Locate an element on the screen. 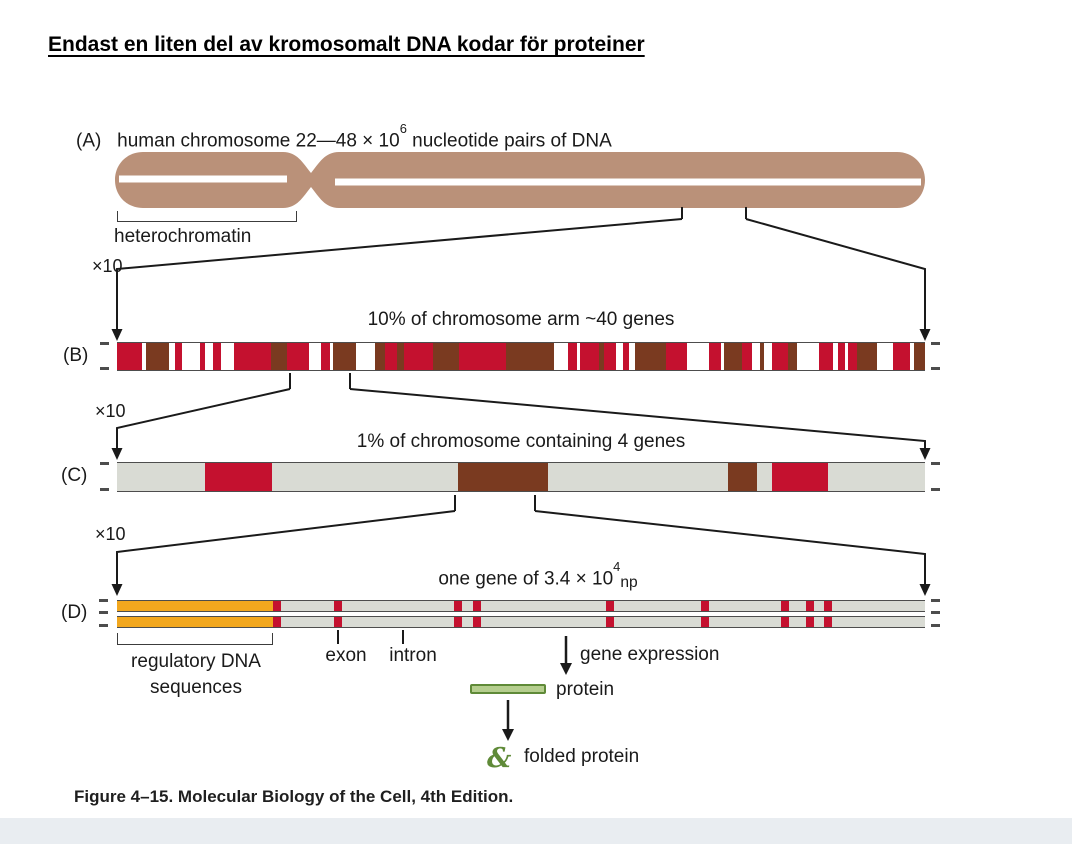  arrowhead-c-left is located at coordinates (117, 454).